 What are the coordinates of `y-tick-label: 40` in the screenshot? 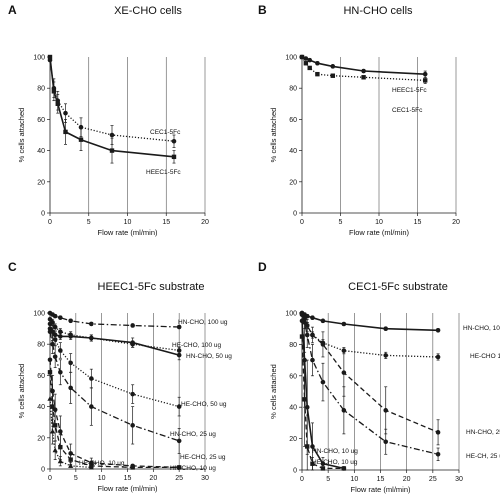 It's located at (293, 408).